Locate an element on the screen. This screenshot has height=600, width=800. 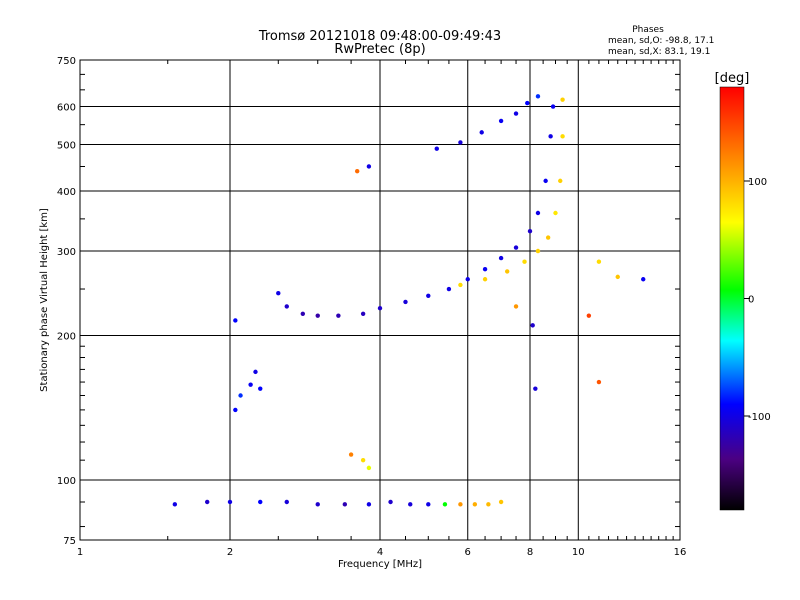
x-tick-label: 10 is located at coordinates (578, 552).